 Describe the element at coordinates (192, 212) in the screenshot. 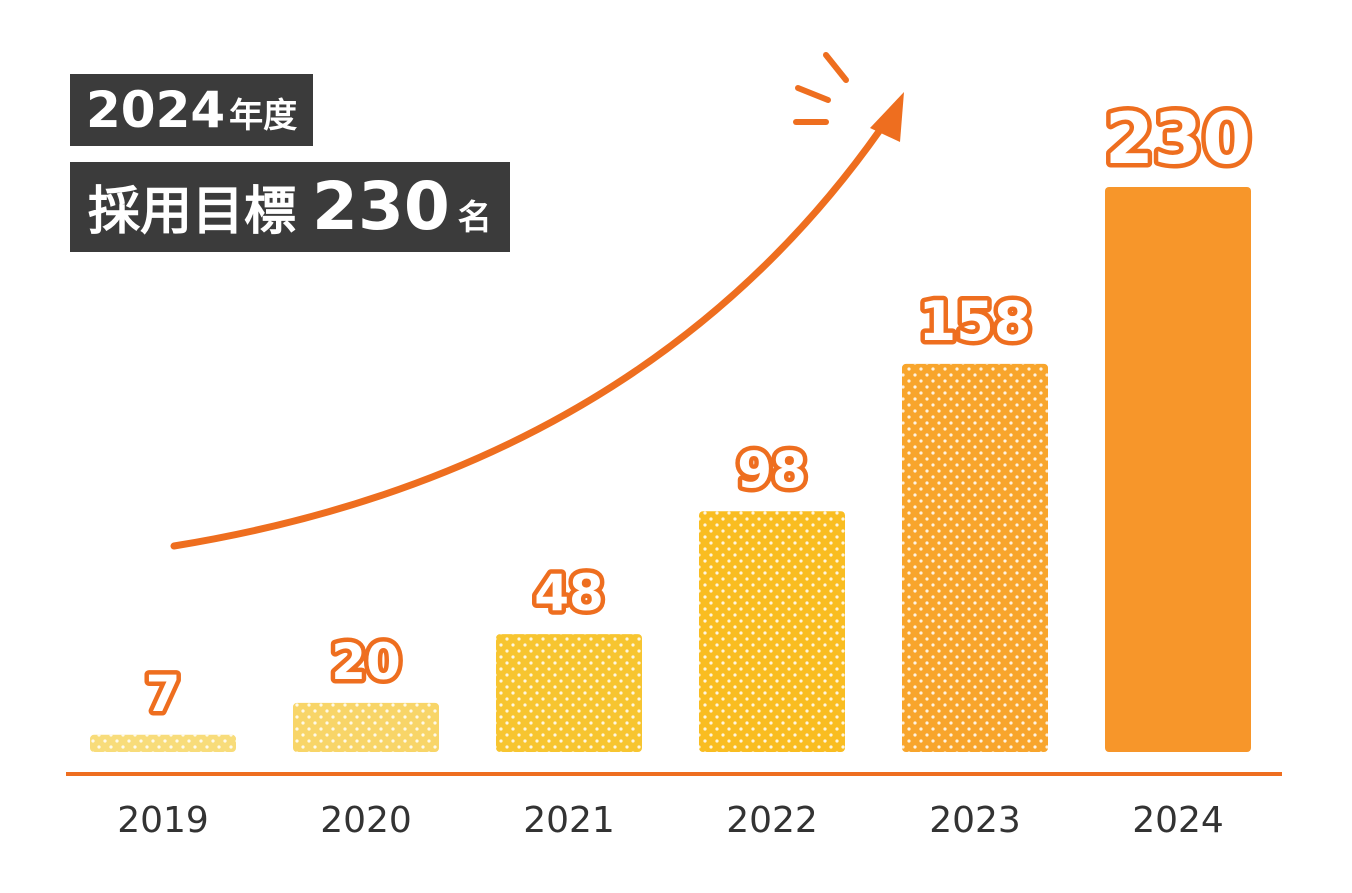

I see `goal-label: 採用目標` at that location.